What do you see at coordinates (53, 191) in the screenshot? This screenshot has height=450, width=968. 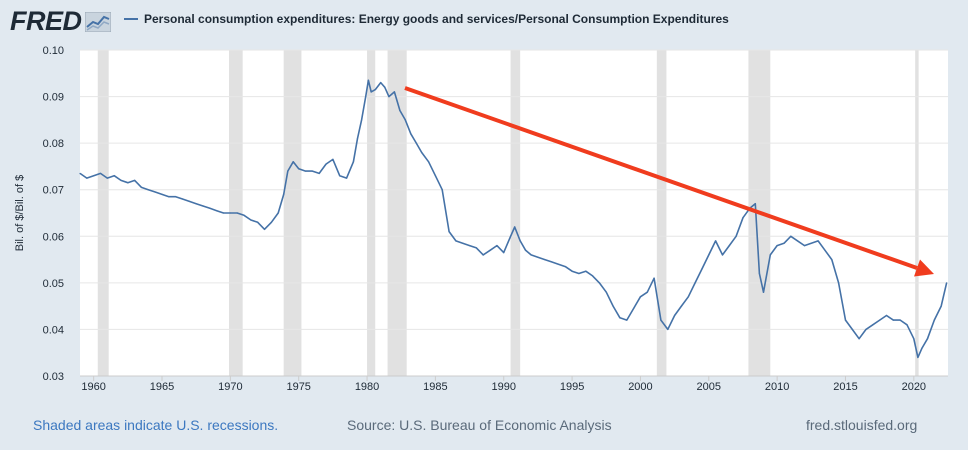 I see `y-tick-label: 0.07` at bounding box center [53, 191].